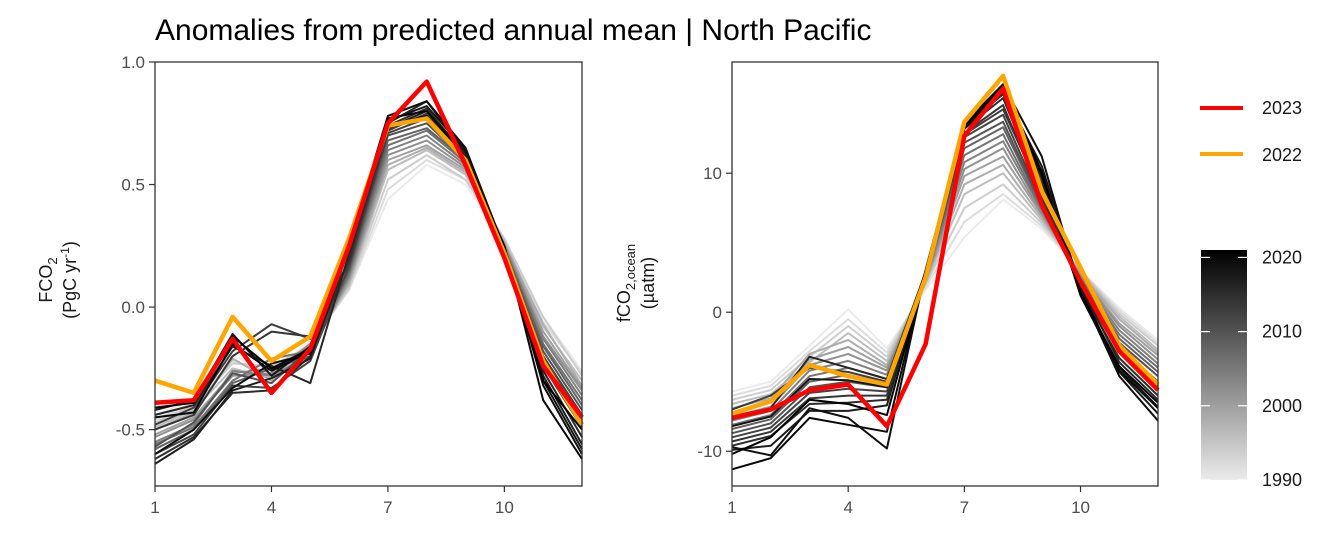  I want to click on y-tick-label: 0.0, so click(133, 307).